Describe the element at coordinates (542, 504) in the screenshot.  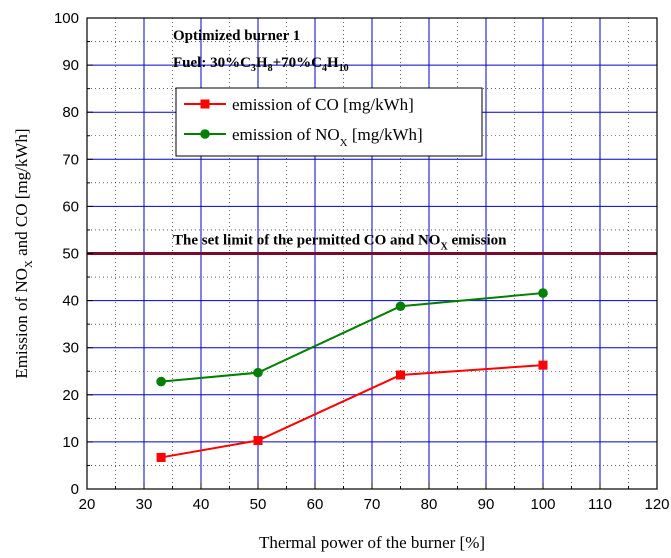
I see `x-tick-label: 100` at that location.